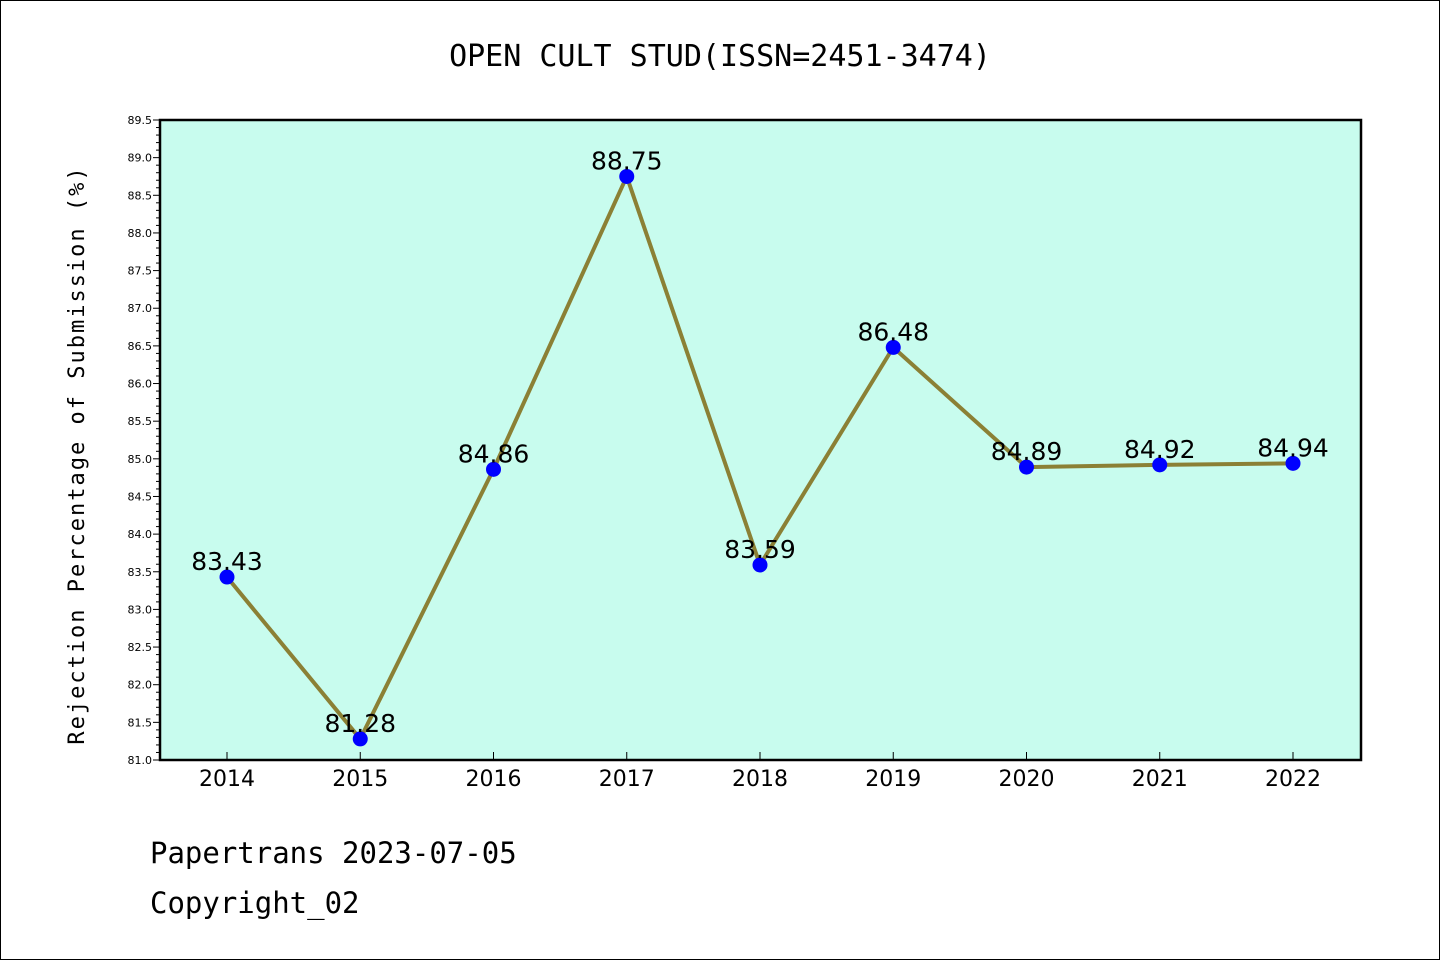  Describe the element at coordinates (1293, 447) in the screenshot. I see `data-label: 84.94` at that location.